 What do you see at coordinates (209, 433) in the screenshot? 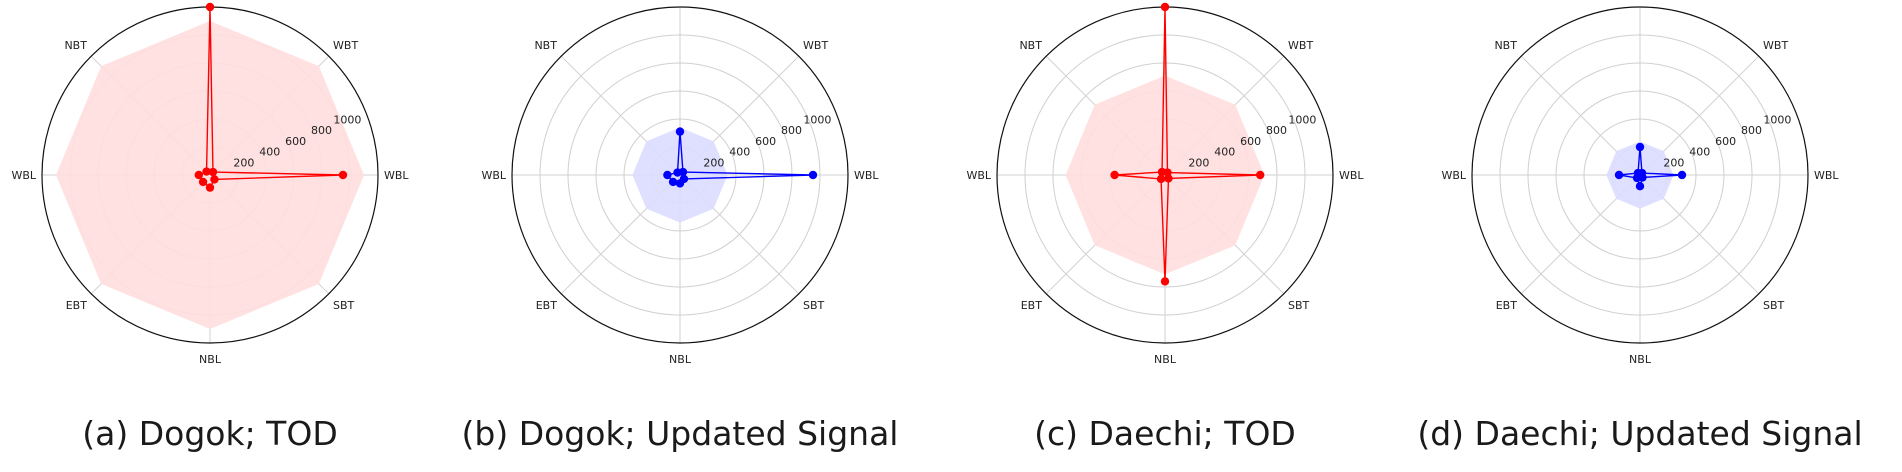
I see `caption-a: (a) Dogok; TOD` at bounding box center [209, 433].